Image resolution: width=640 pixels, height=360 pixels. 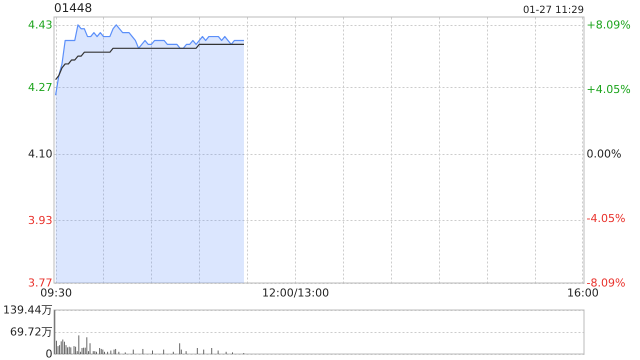 What do you see at coordinates (583, 293) in the screenshot?
I see `x-tick-label: 16:00` at bounding box center [583, 293].